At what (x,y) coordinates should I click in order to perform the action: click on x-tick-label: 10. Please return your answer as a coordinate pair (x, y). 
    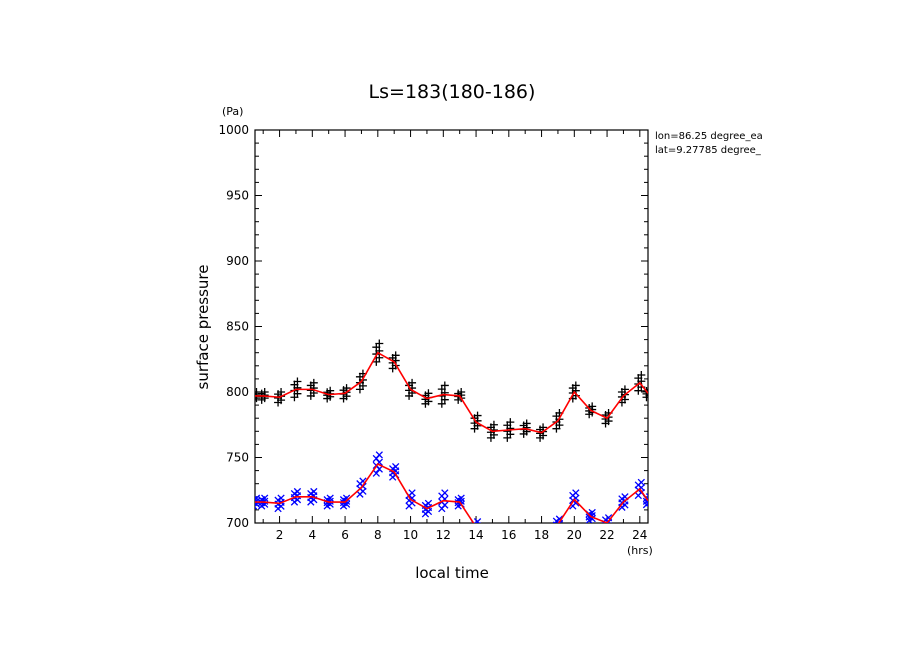
    Looking at the image, I should click on (410, 535).